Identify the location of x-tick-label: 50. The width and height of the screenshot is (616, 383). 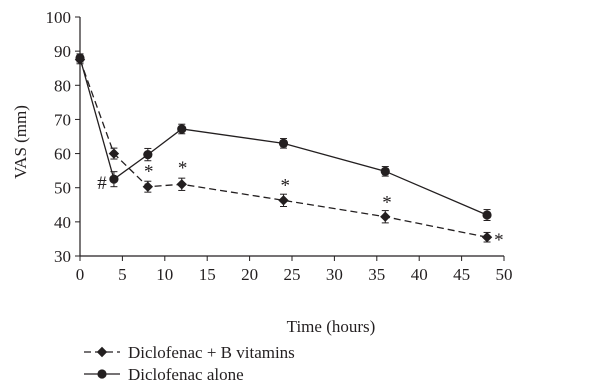
(504, 274).